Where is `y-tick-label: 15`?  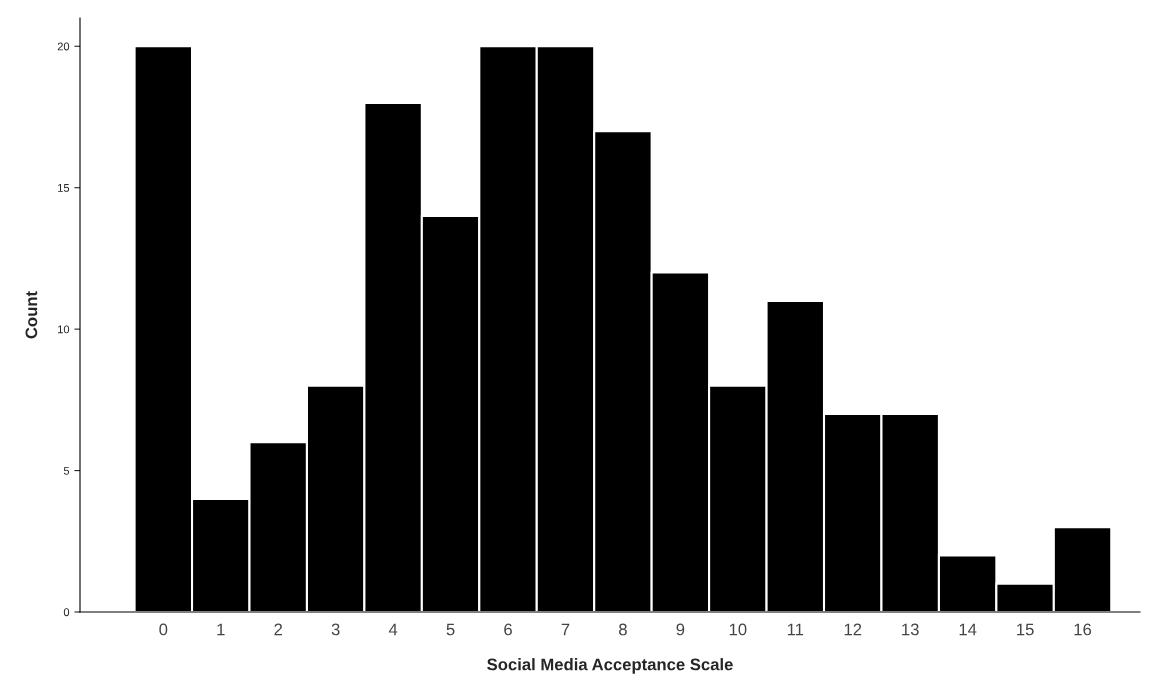
y-tick-label: 15 is located at coordinates (64, 188).